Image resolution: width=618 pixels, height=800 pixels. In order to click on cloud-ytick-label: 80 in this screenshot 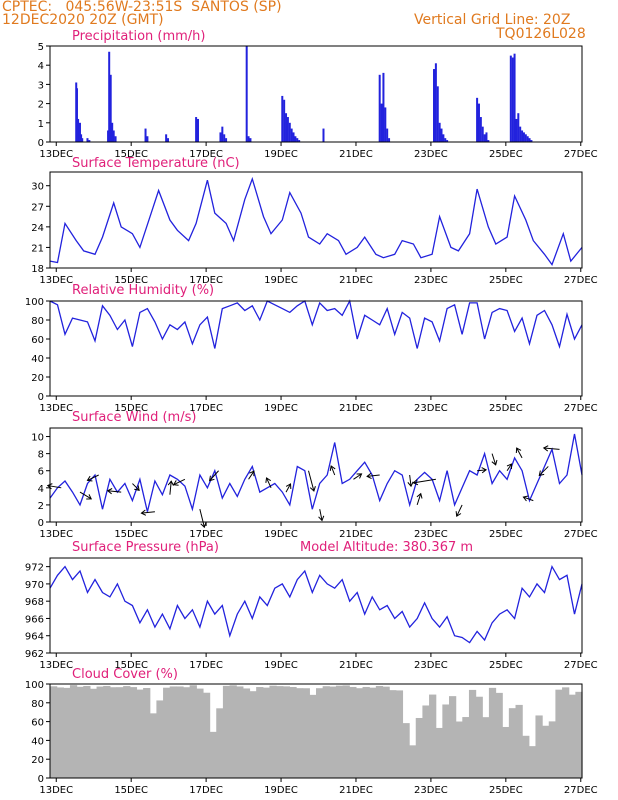, I will do `click(37, 704)`.